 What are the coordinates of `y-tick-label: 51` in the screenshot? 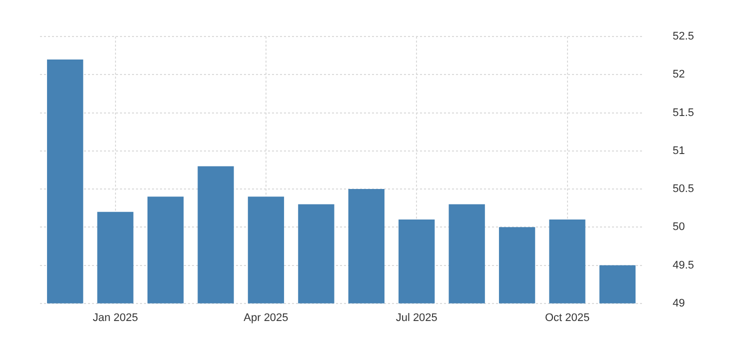 It's located at (678, 150).